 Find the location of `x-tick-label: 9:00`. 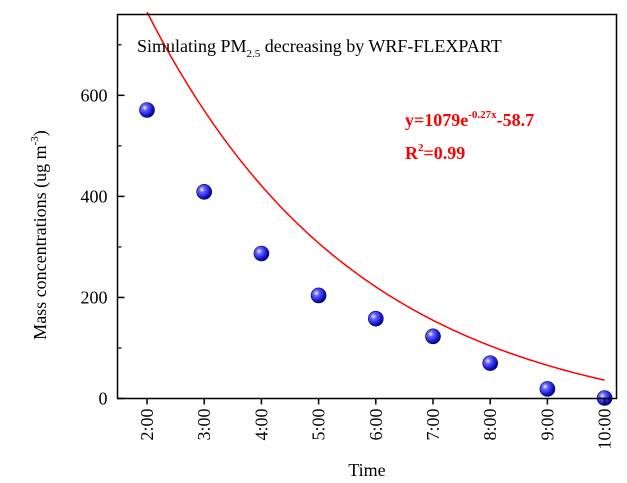

x-tick-label: 9:00 is located at coordinates (547, 425).